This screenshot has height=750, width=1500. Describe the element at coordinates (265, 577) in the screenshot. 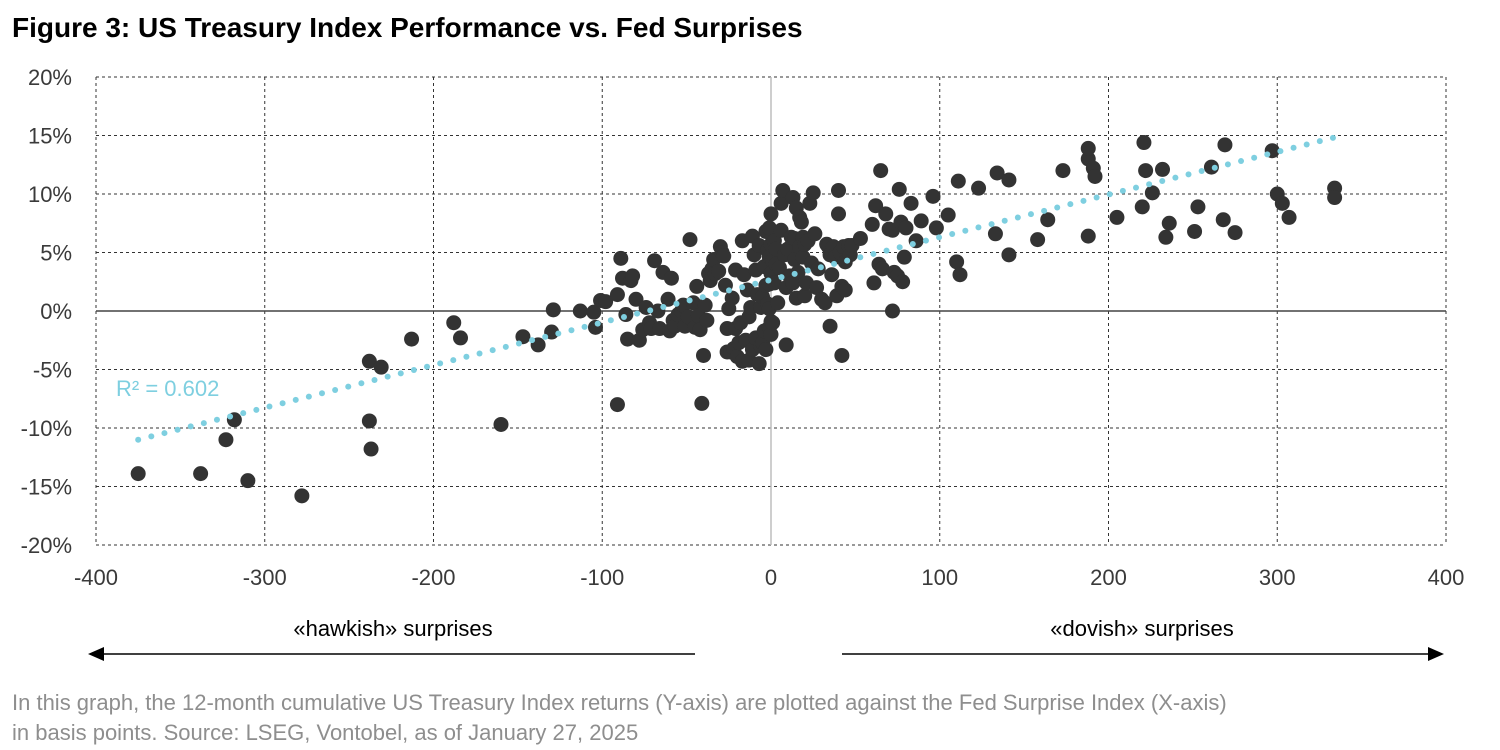

I see `x-tick-label: -300` at that location.